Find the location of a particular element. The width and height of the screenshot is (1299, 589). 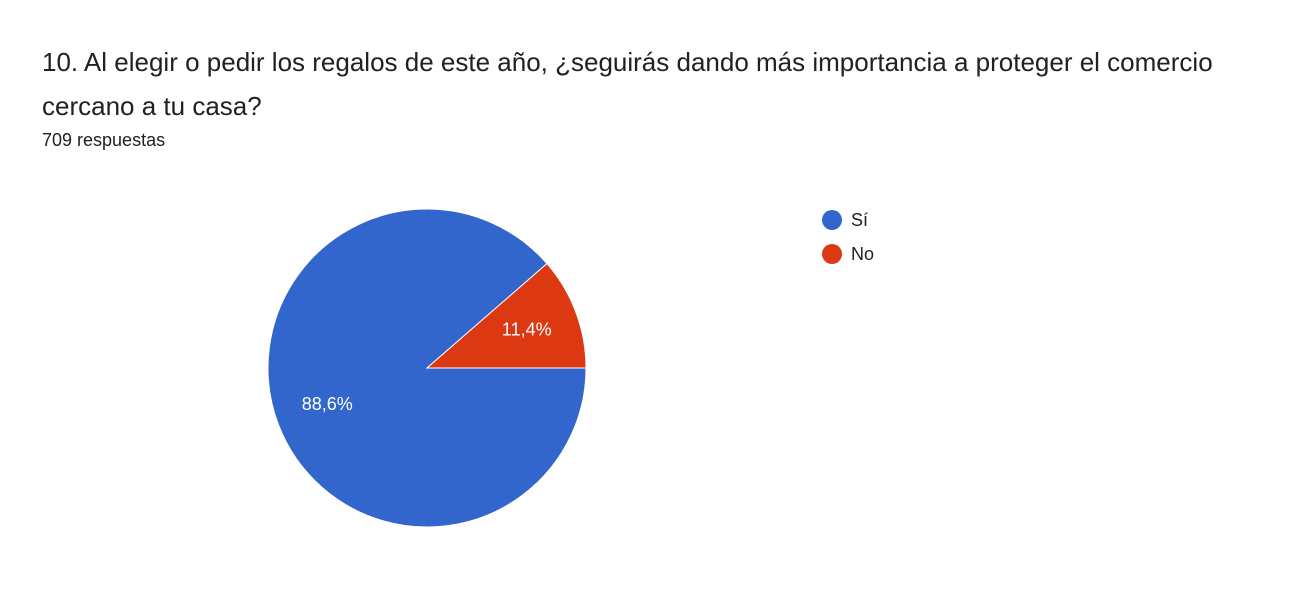

slice-label: 11,4% is located at coordinates (527, 329).